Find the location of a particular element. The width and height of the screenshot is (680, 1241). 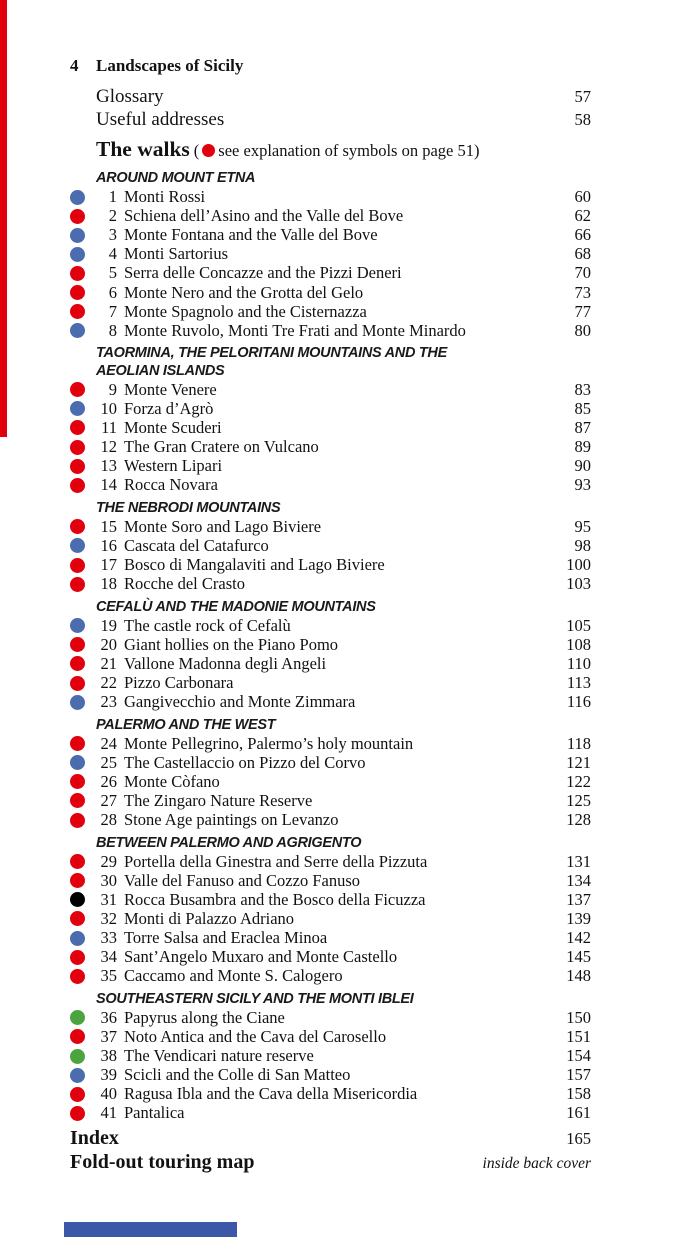

walk-number: 36 is located at coordinates (109, 1017).